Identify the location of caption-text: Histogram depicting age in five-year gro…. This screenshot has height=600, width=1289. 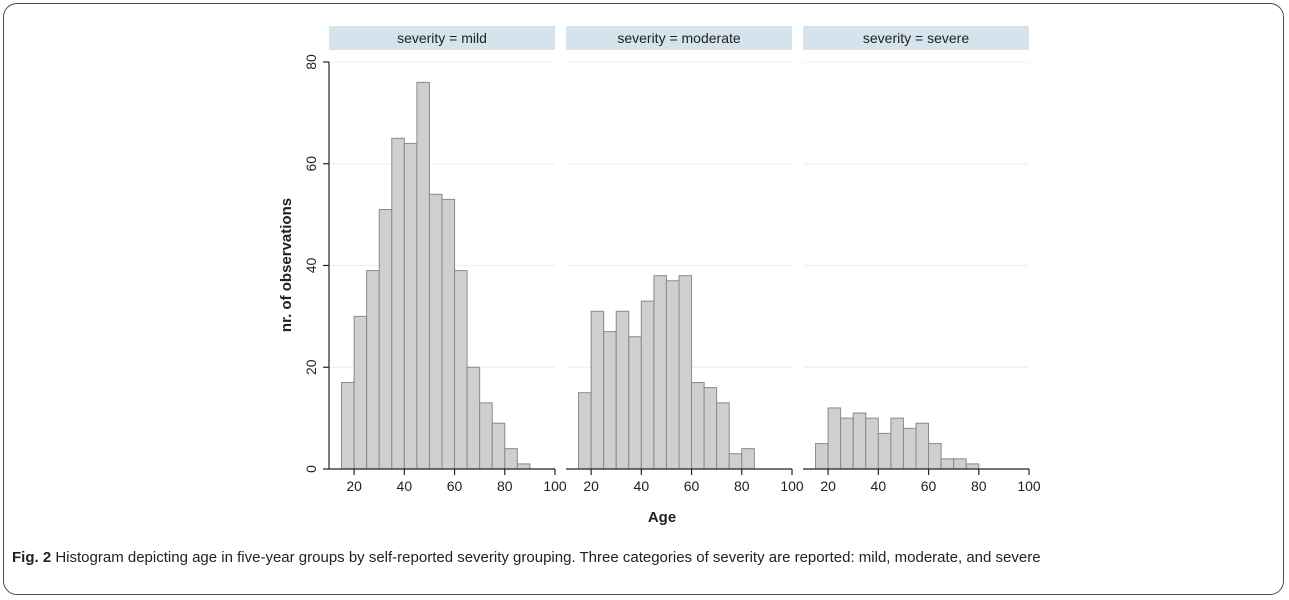
(548, 557).